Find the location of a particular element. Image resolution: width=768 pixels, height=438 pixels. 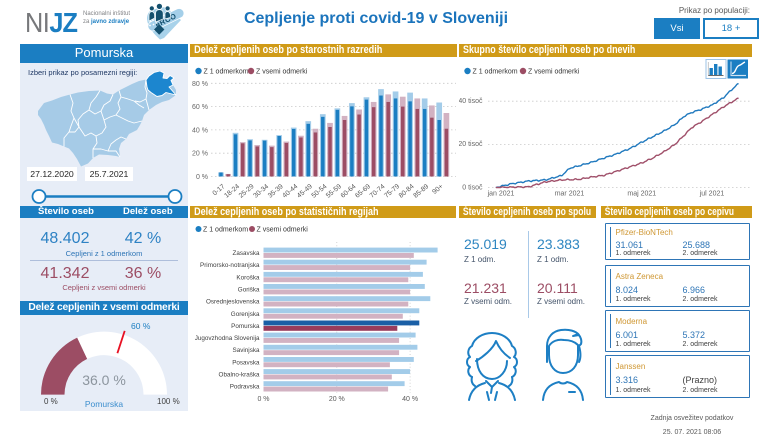

svg-text: maj 2021 is located at coordinates (641, 194).